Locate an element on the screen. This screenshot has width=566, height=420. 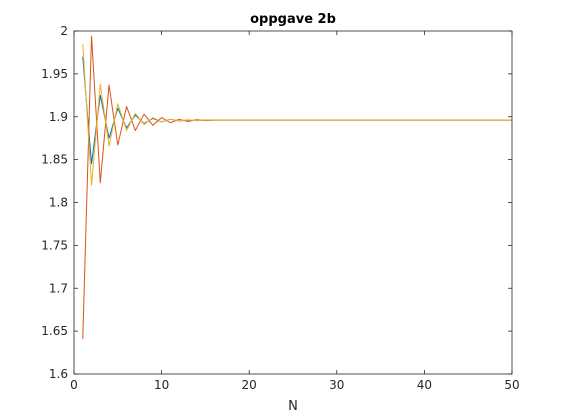
x-tick-label: 40 is located at coordinates (424, 385).